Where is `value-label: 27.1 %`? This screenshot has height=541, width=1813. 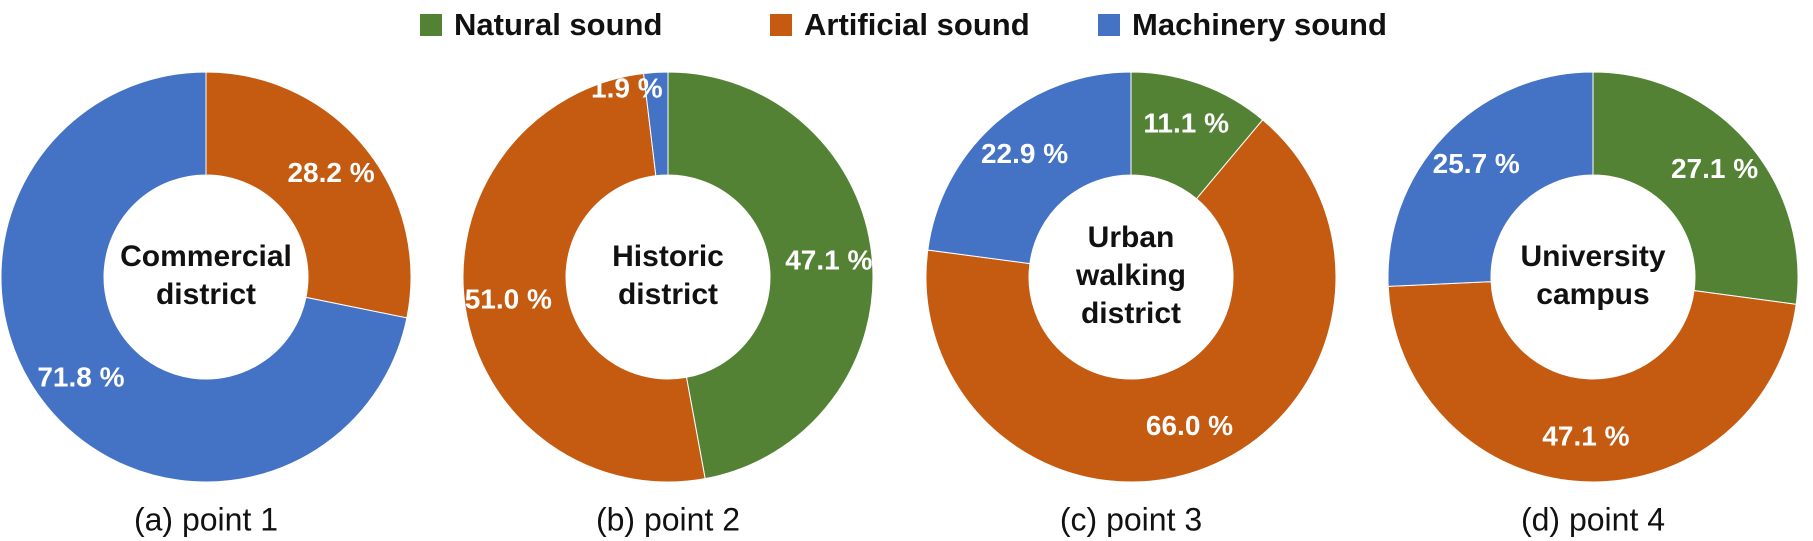 value-label: 27.1 % is located at coordinates (1714, 168).